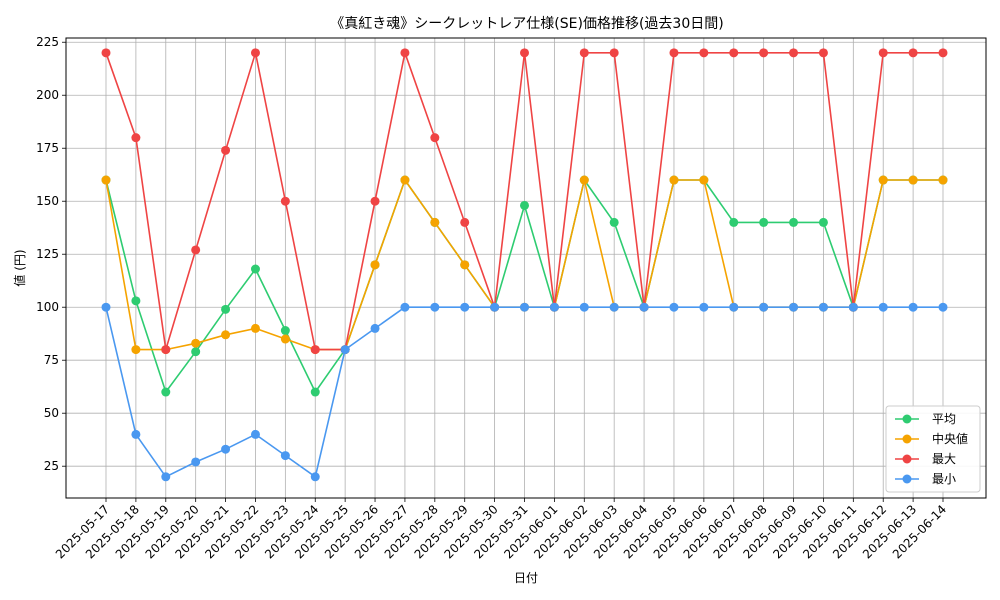 The image size is (1000, 600). I want to click on legend-item: 平均, so click(925, 419).